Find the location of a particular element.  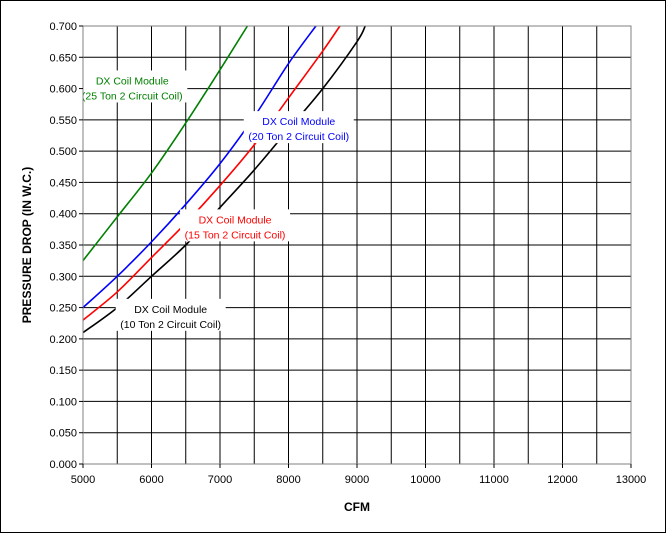

y-tick-label: 0.100 is located at coordinates (63, 402).